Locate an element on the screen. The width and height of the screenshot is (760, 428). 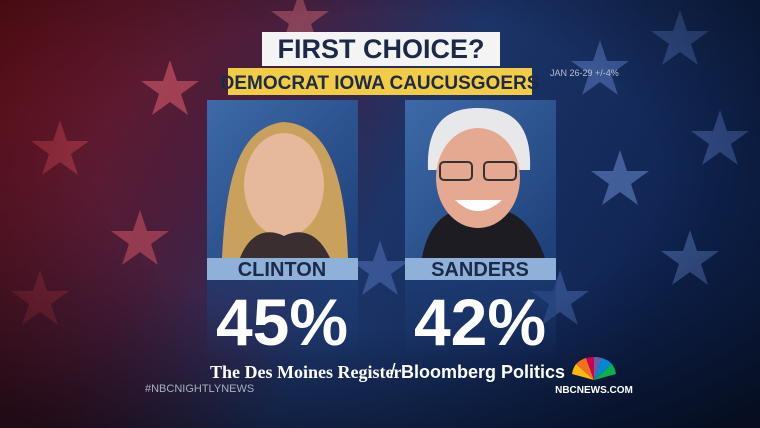
vote-share: 42% is located at coordinates (480, 322).